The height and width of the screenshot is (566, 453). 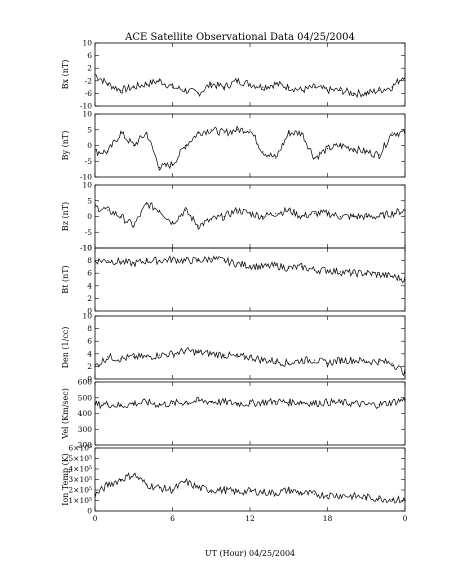 What do you see at coordinates (86, 177) in the screenshot?
I see `y-tick-label-1-4: -10` at bounding box center [86, 177].